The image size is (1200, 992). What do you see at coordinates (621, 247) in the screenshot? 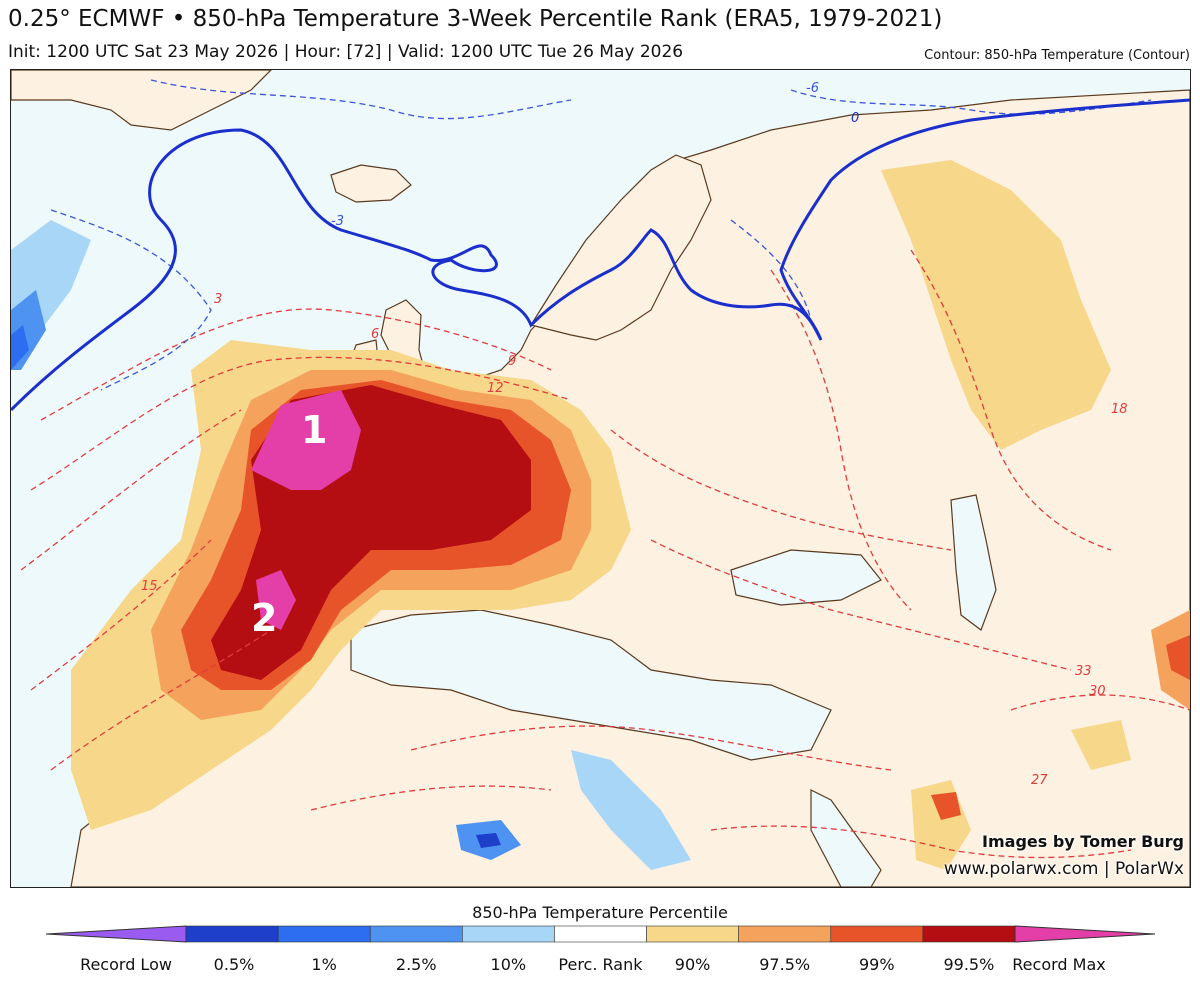
I see `scandinavia-land` at bounding box center [621, 247].